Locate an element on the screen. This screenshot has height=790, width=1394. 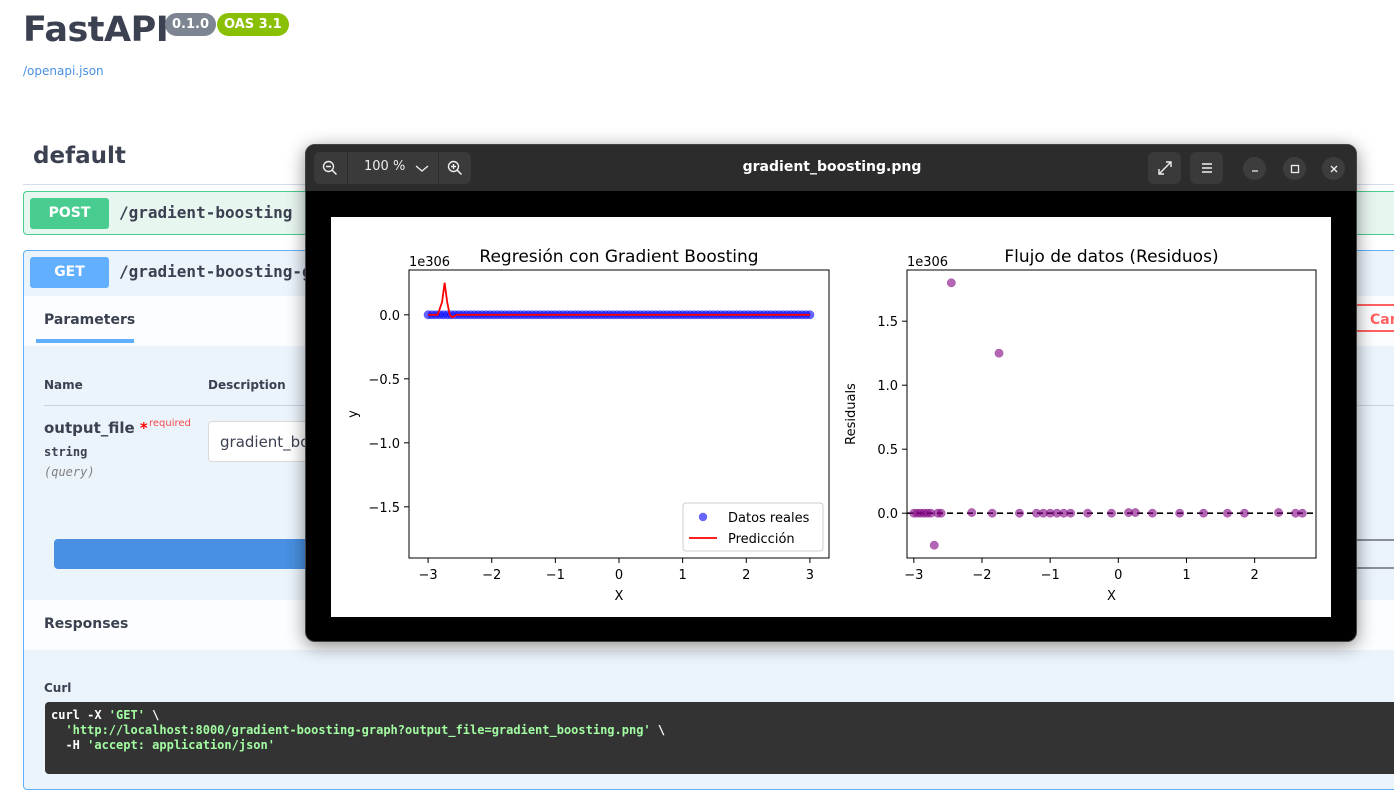
zoom-out-button is located at coordinates (330, 168).